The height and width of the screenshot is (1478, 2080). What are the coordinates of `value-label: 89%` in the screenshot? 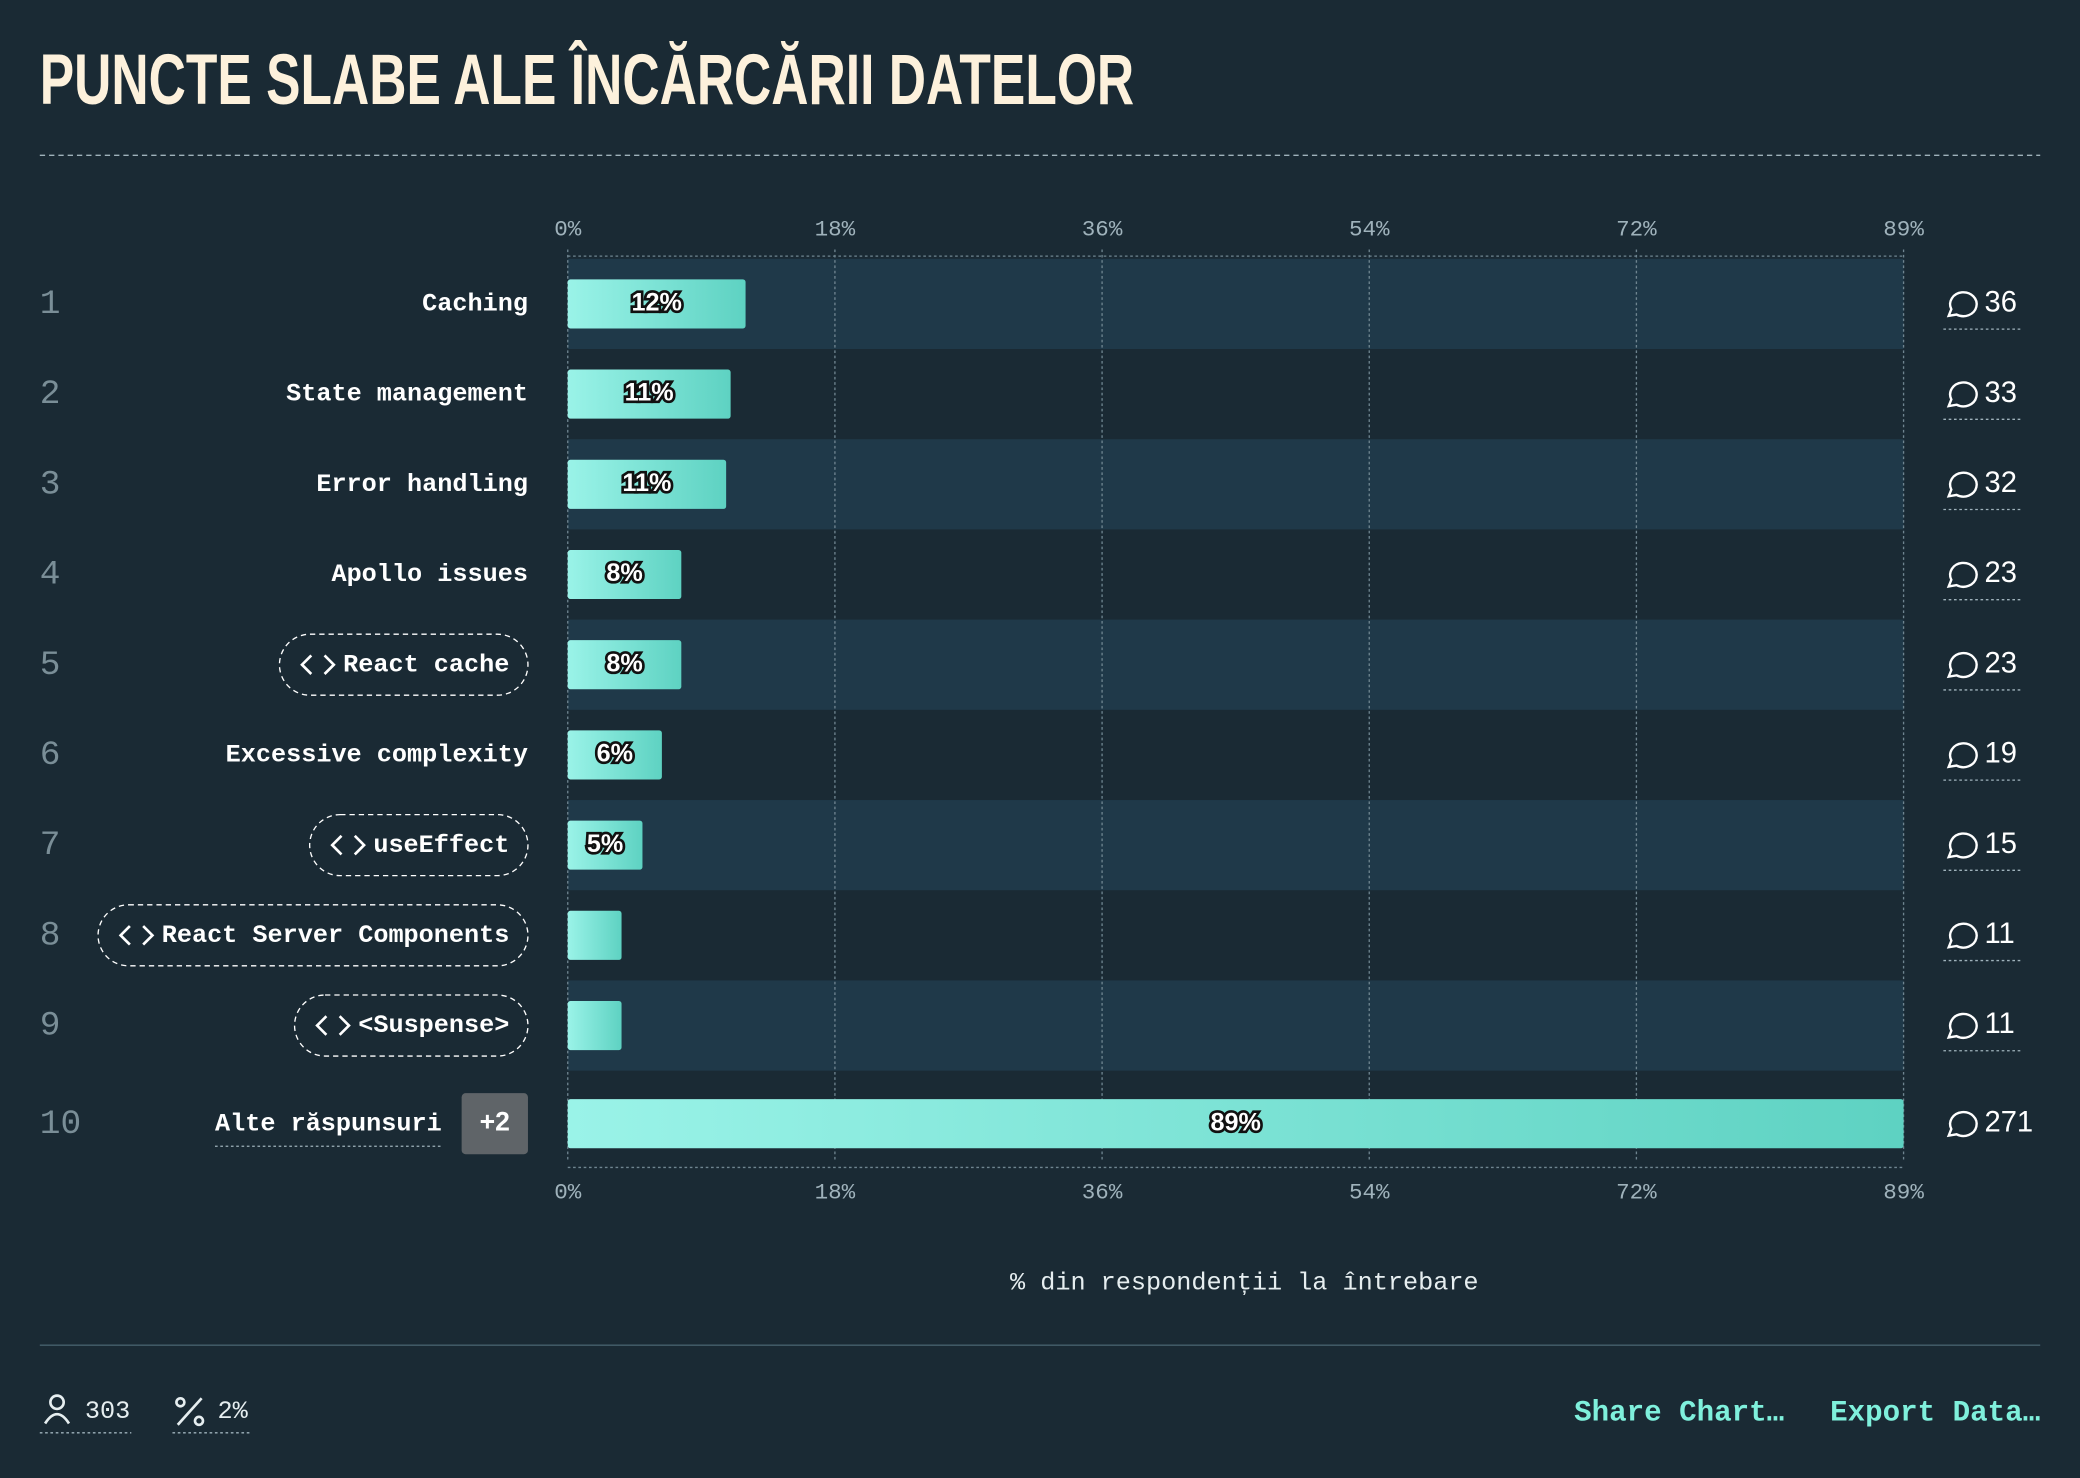 It's located at (1235, 1122).